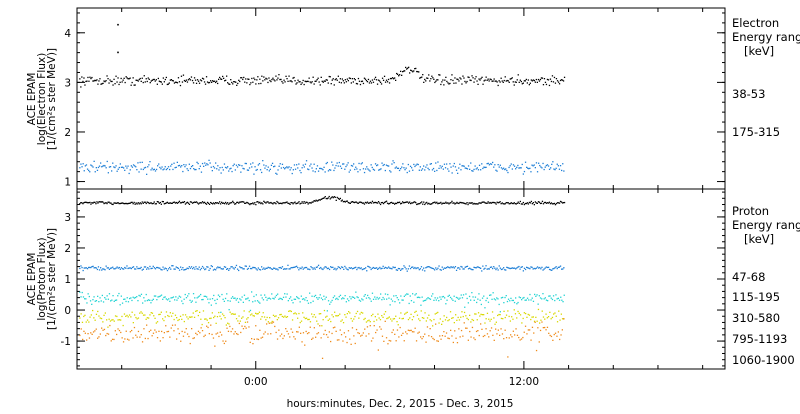  I want to click on x-tick-label-1: 12:00, so click(524, 382).